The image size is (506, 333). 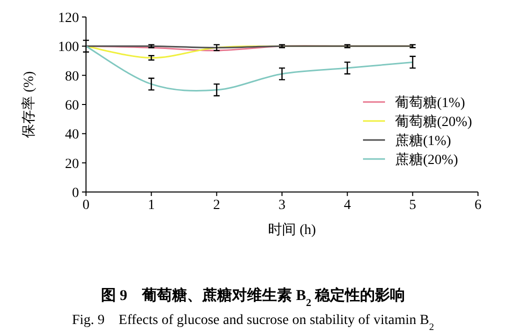 What do you see at coordinates (86, 205) in the screenshot?
I see `x-tick-label: 0` at bounding box center [86, 205].